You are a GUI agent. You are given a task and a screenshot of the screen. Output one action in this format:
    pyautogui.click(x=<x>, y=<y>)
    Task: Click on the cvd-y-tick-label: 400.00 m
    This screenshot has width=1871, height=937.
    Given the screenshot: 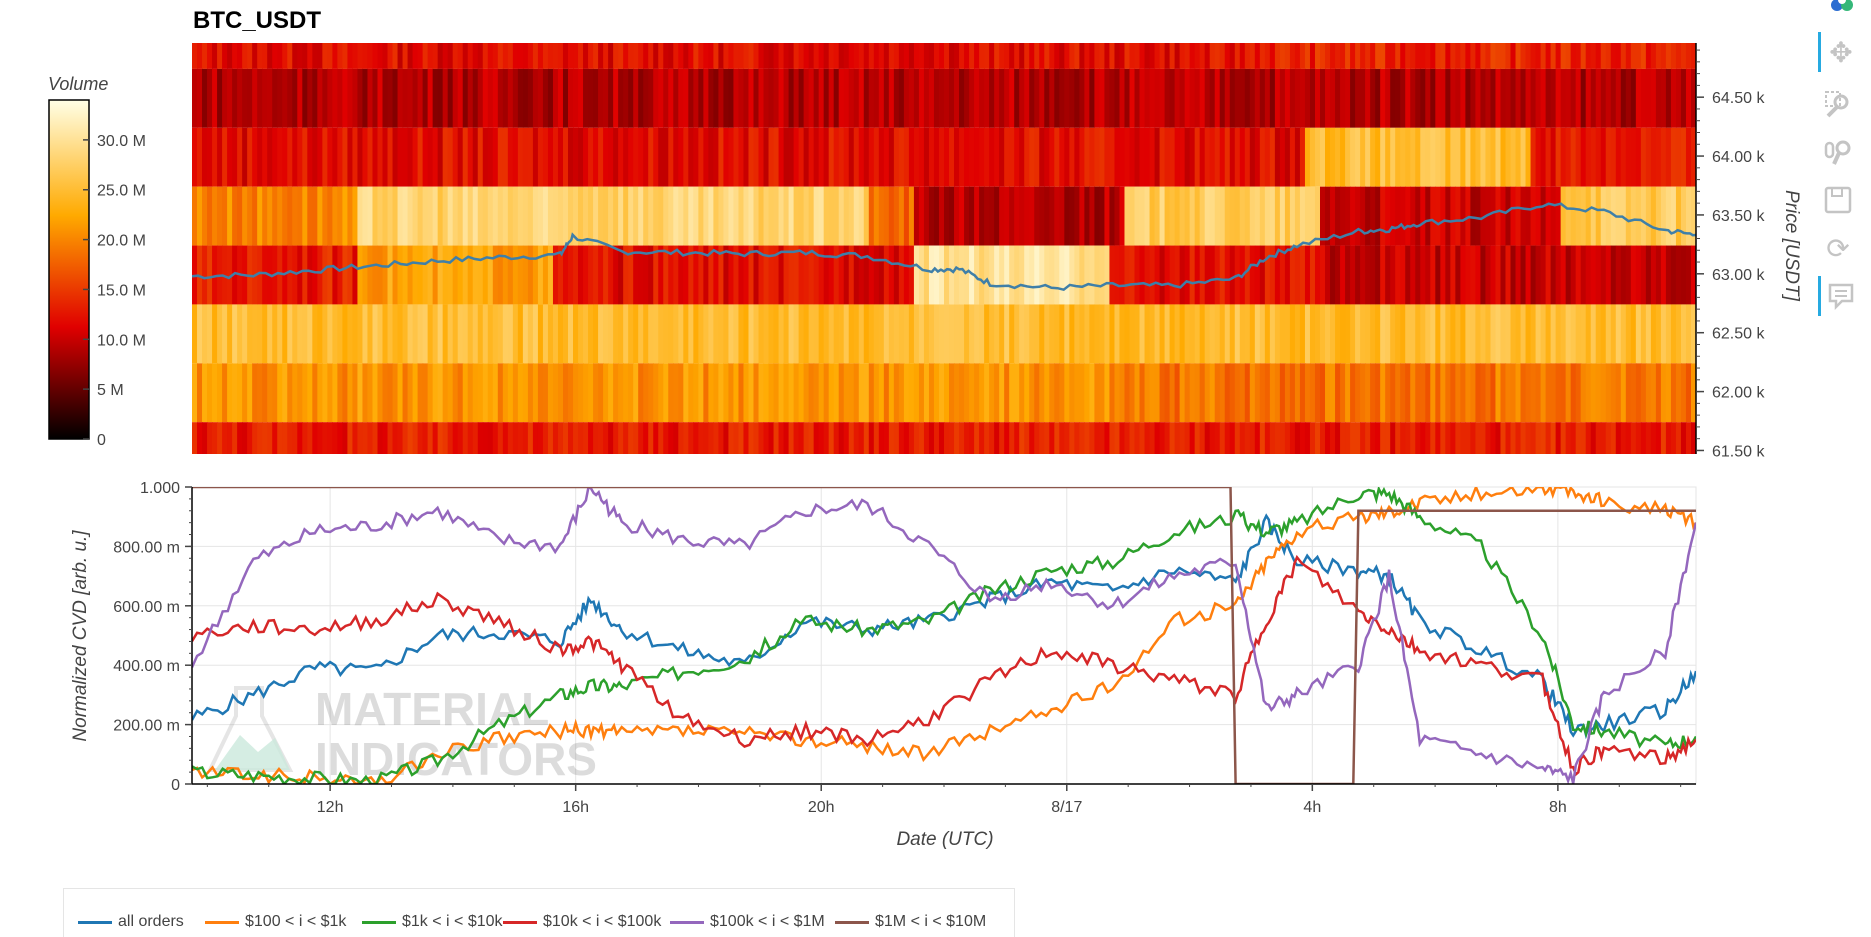 What is the action you would take?
    pyautogui.click(x=146, y=666)
    